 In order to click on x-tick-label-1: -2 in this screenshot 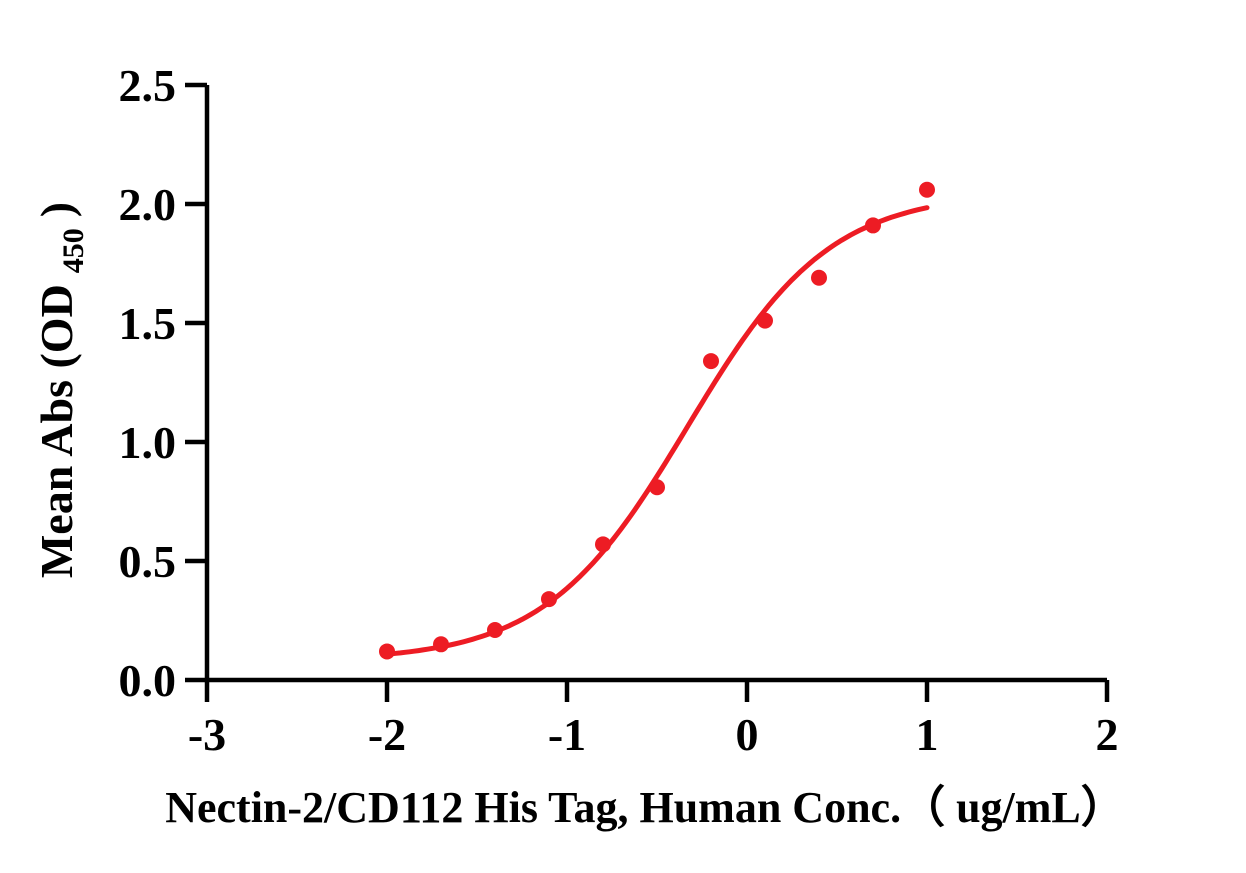, I will do `click(387, 734)`.